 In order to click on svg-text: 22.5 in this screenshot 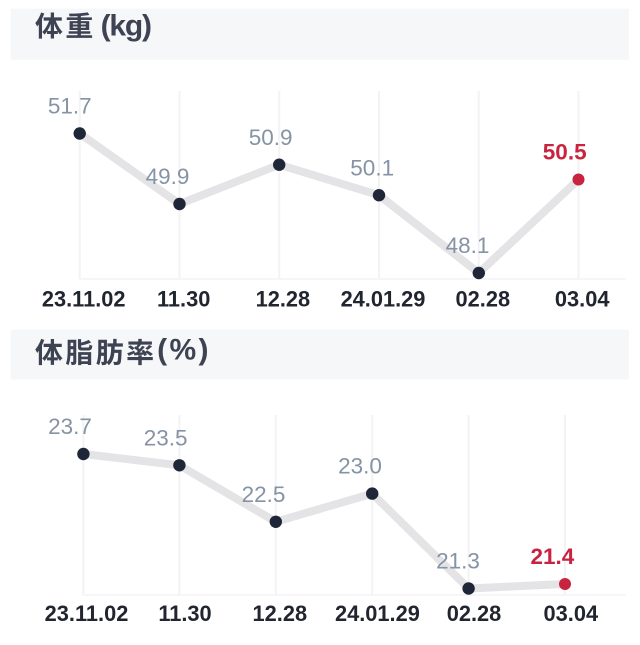, I will do `click(264, 494)`.